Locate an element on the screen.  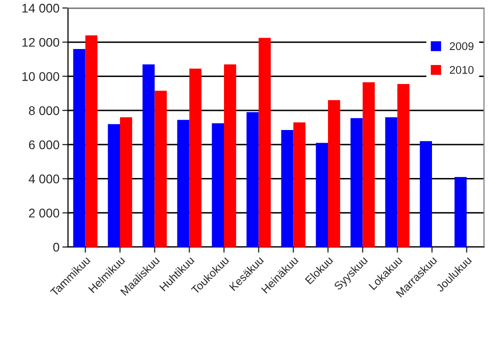
y-tick-label: 10 000 is located at coordinates (41, 76).